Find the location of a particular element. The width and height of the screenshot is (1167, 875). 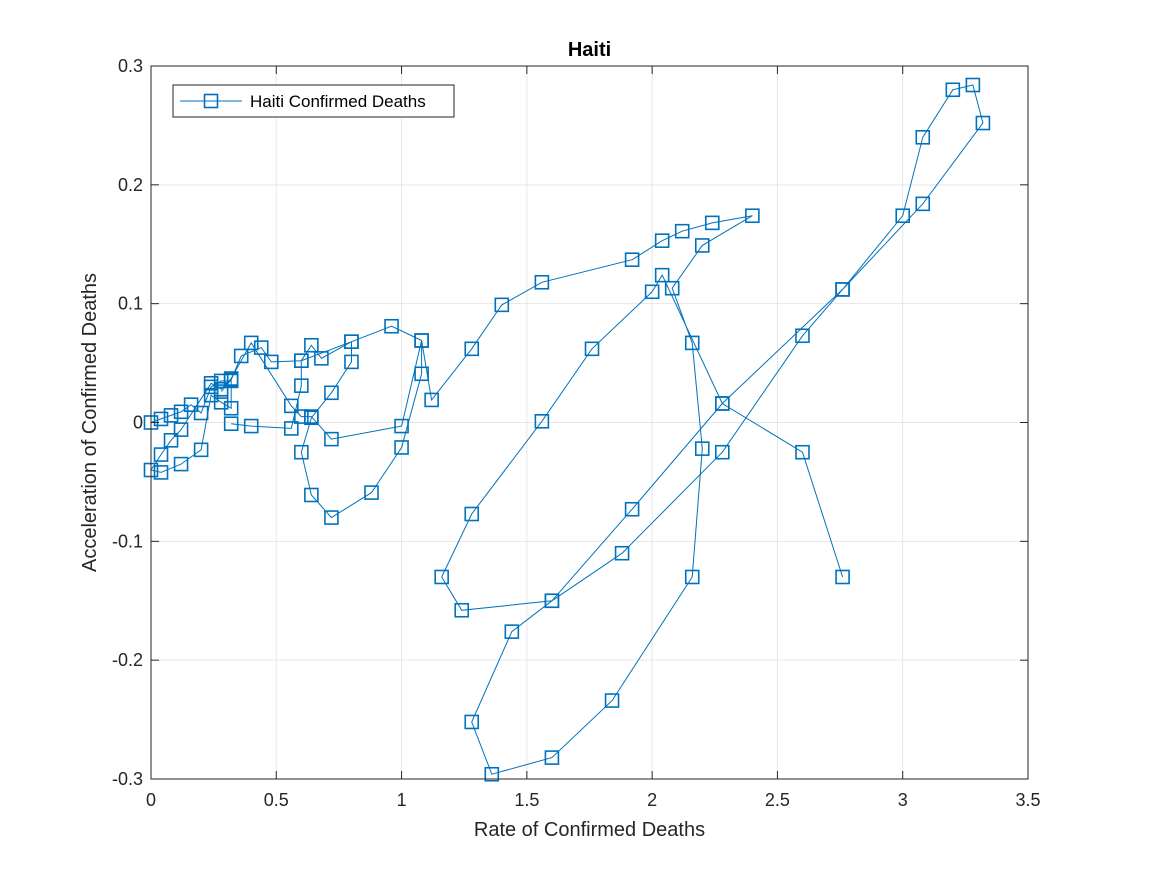

y-tick-label: -0.2 is located at coordinates (127, 660).